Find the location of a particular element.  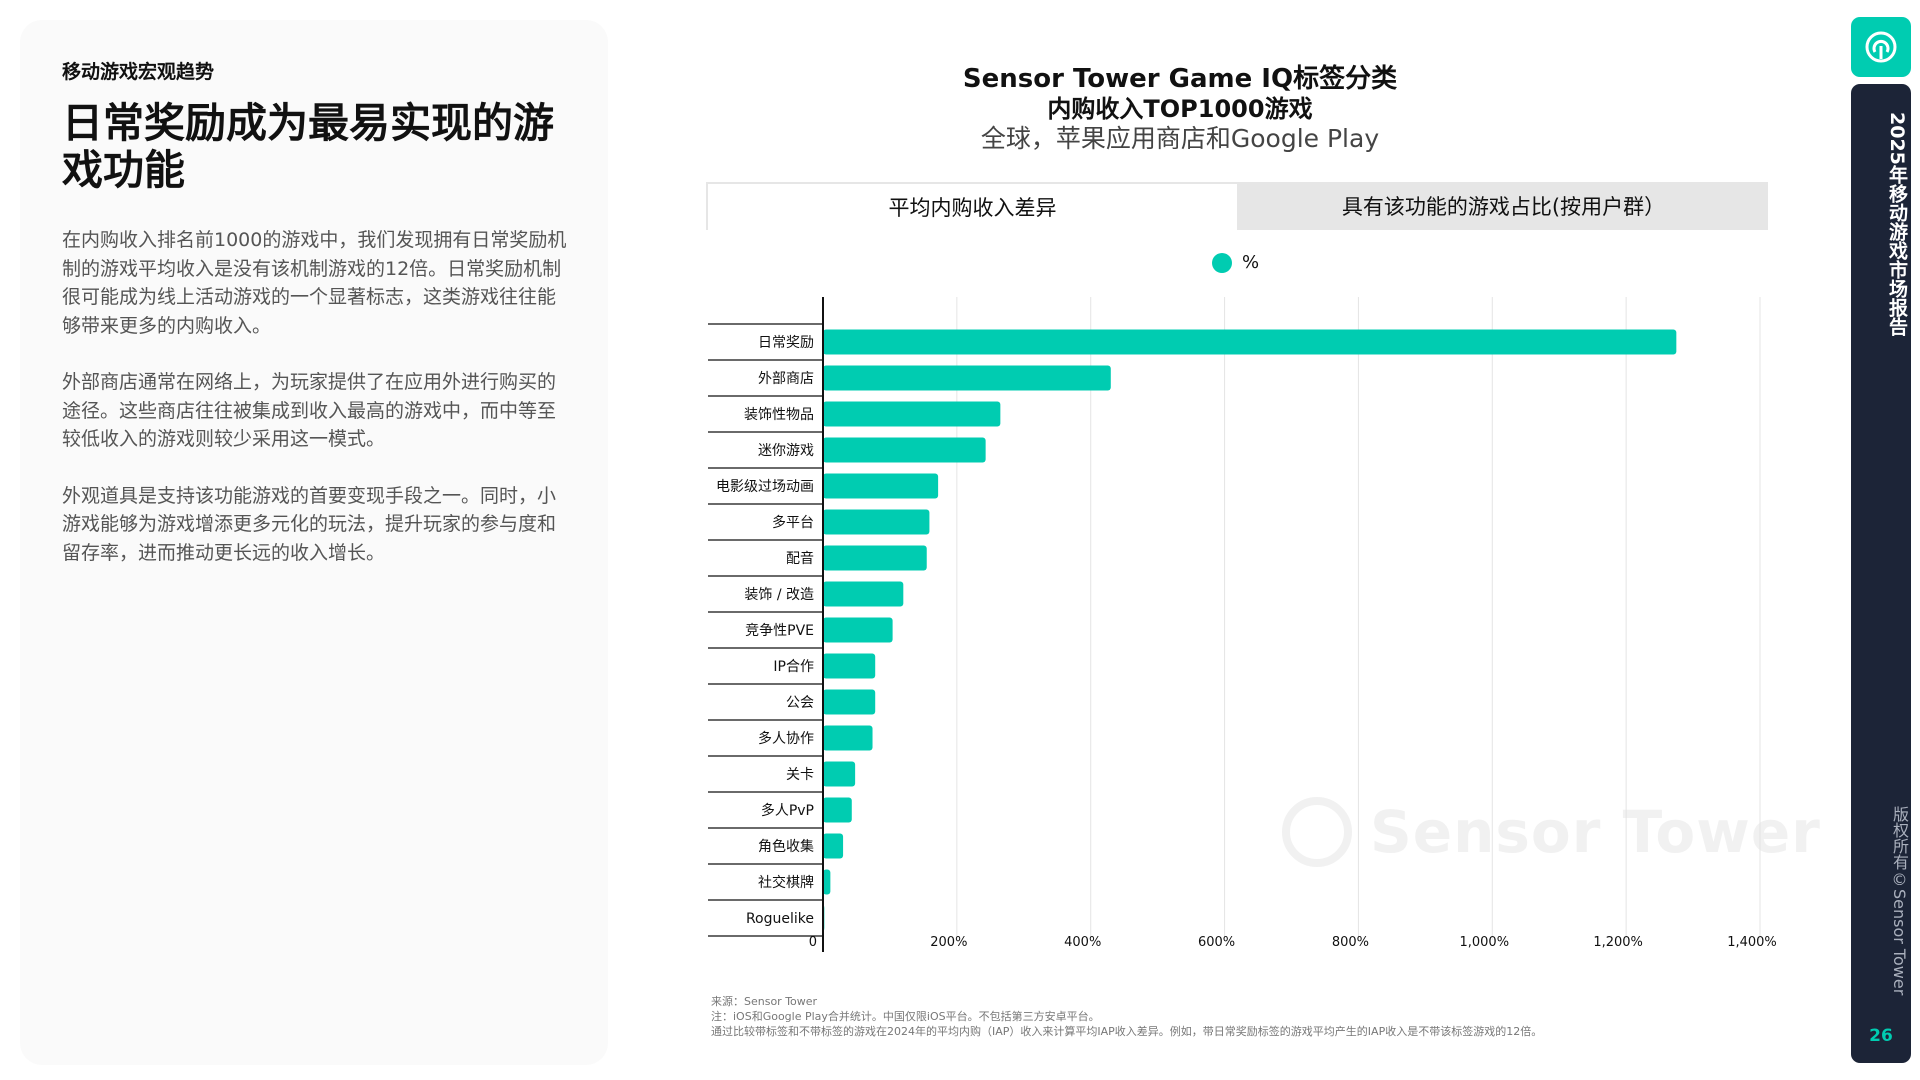

category-label: 外部商店 is located at coordinates (786, 379).